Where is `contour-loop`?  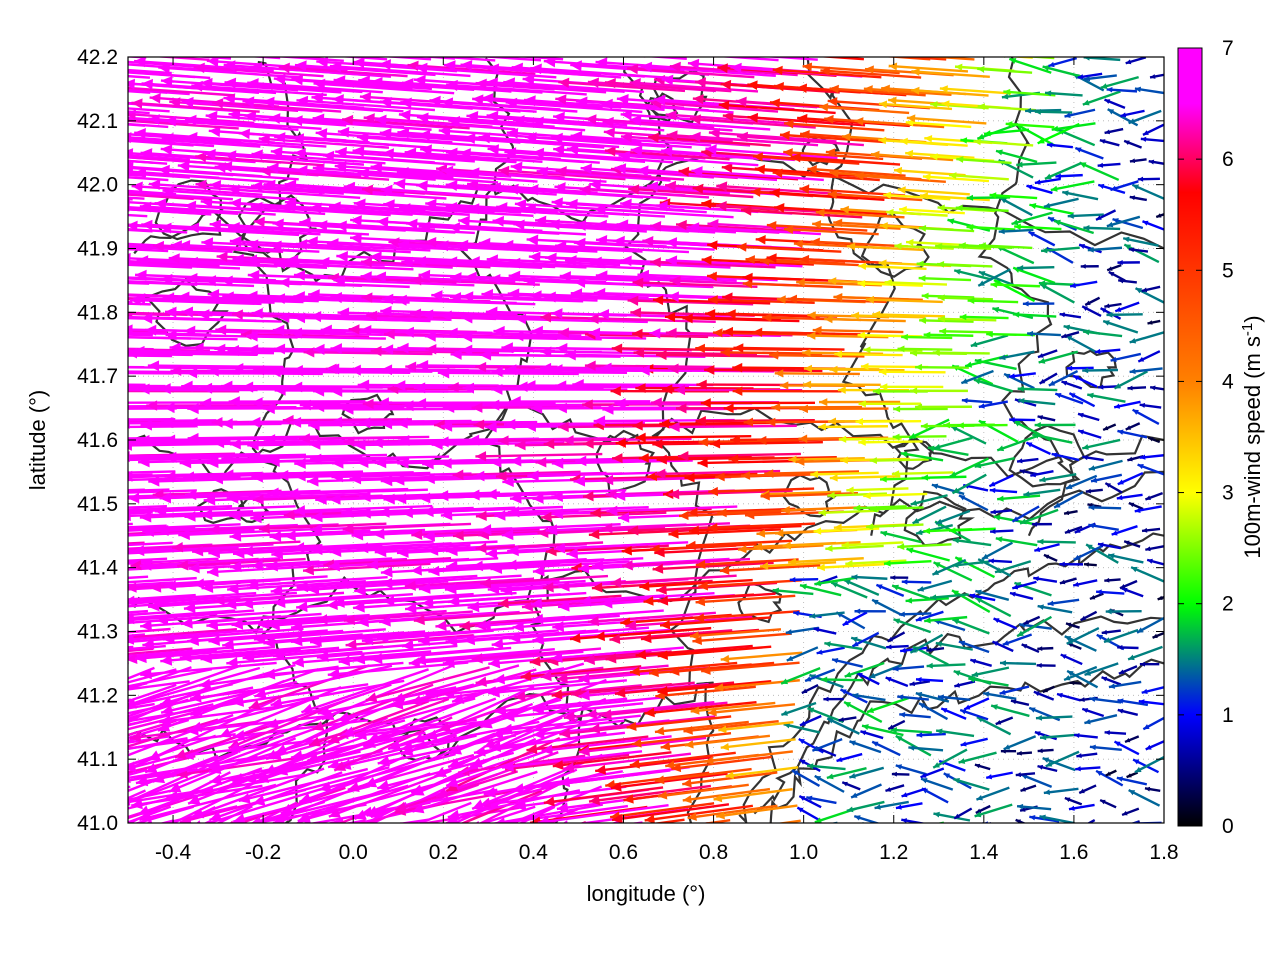 contour-loop is located at coordinates (810, 496).